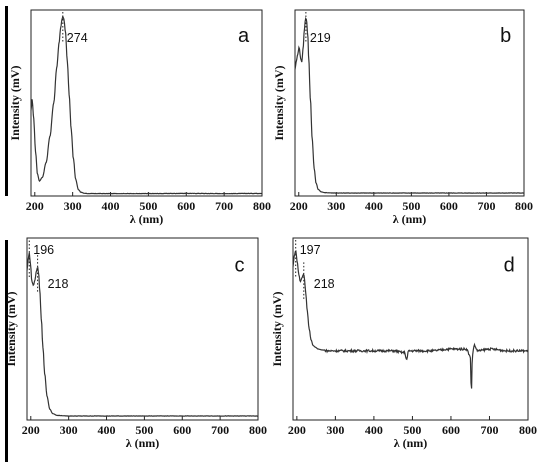 The image size is (550, 464). Describe the element at coordinates (509, 265) in the screenshot. I see `panel-letter: d` at that location.